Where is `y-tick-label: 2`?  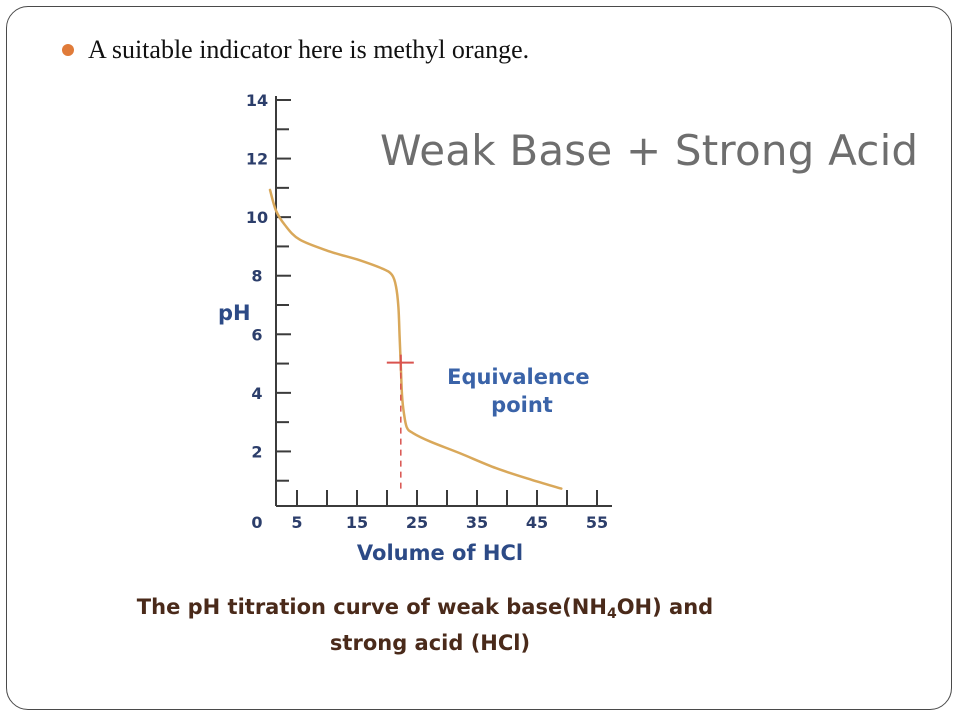 y-tick-label: 2 is located at coordinates (256, 451).